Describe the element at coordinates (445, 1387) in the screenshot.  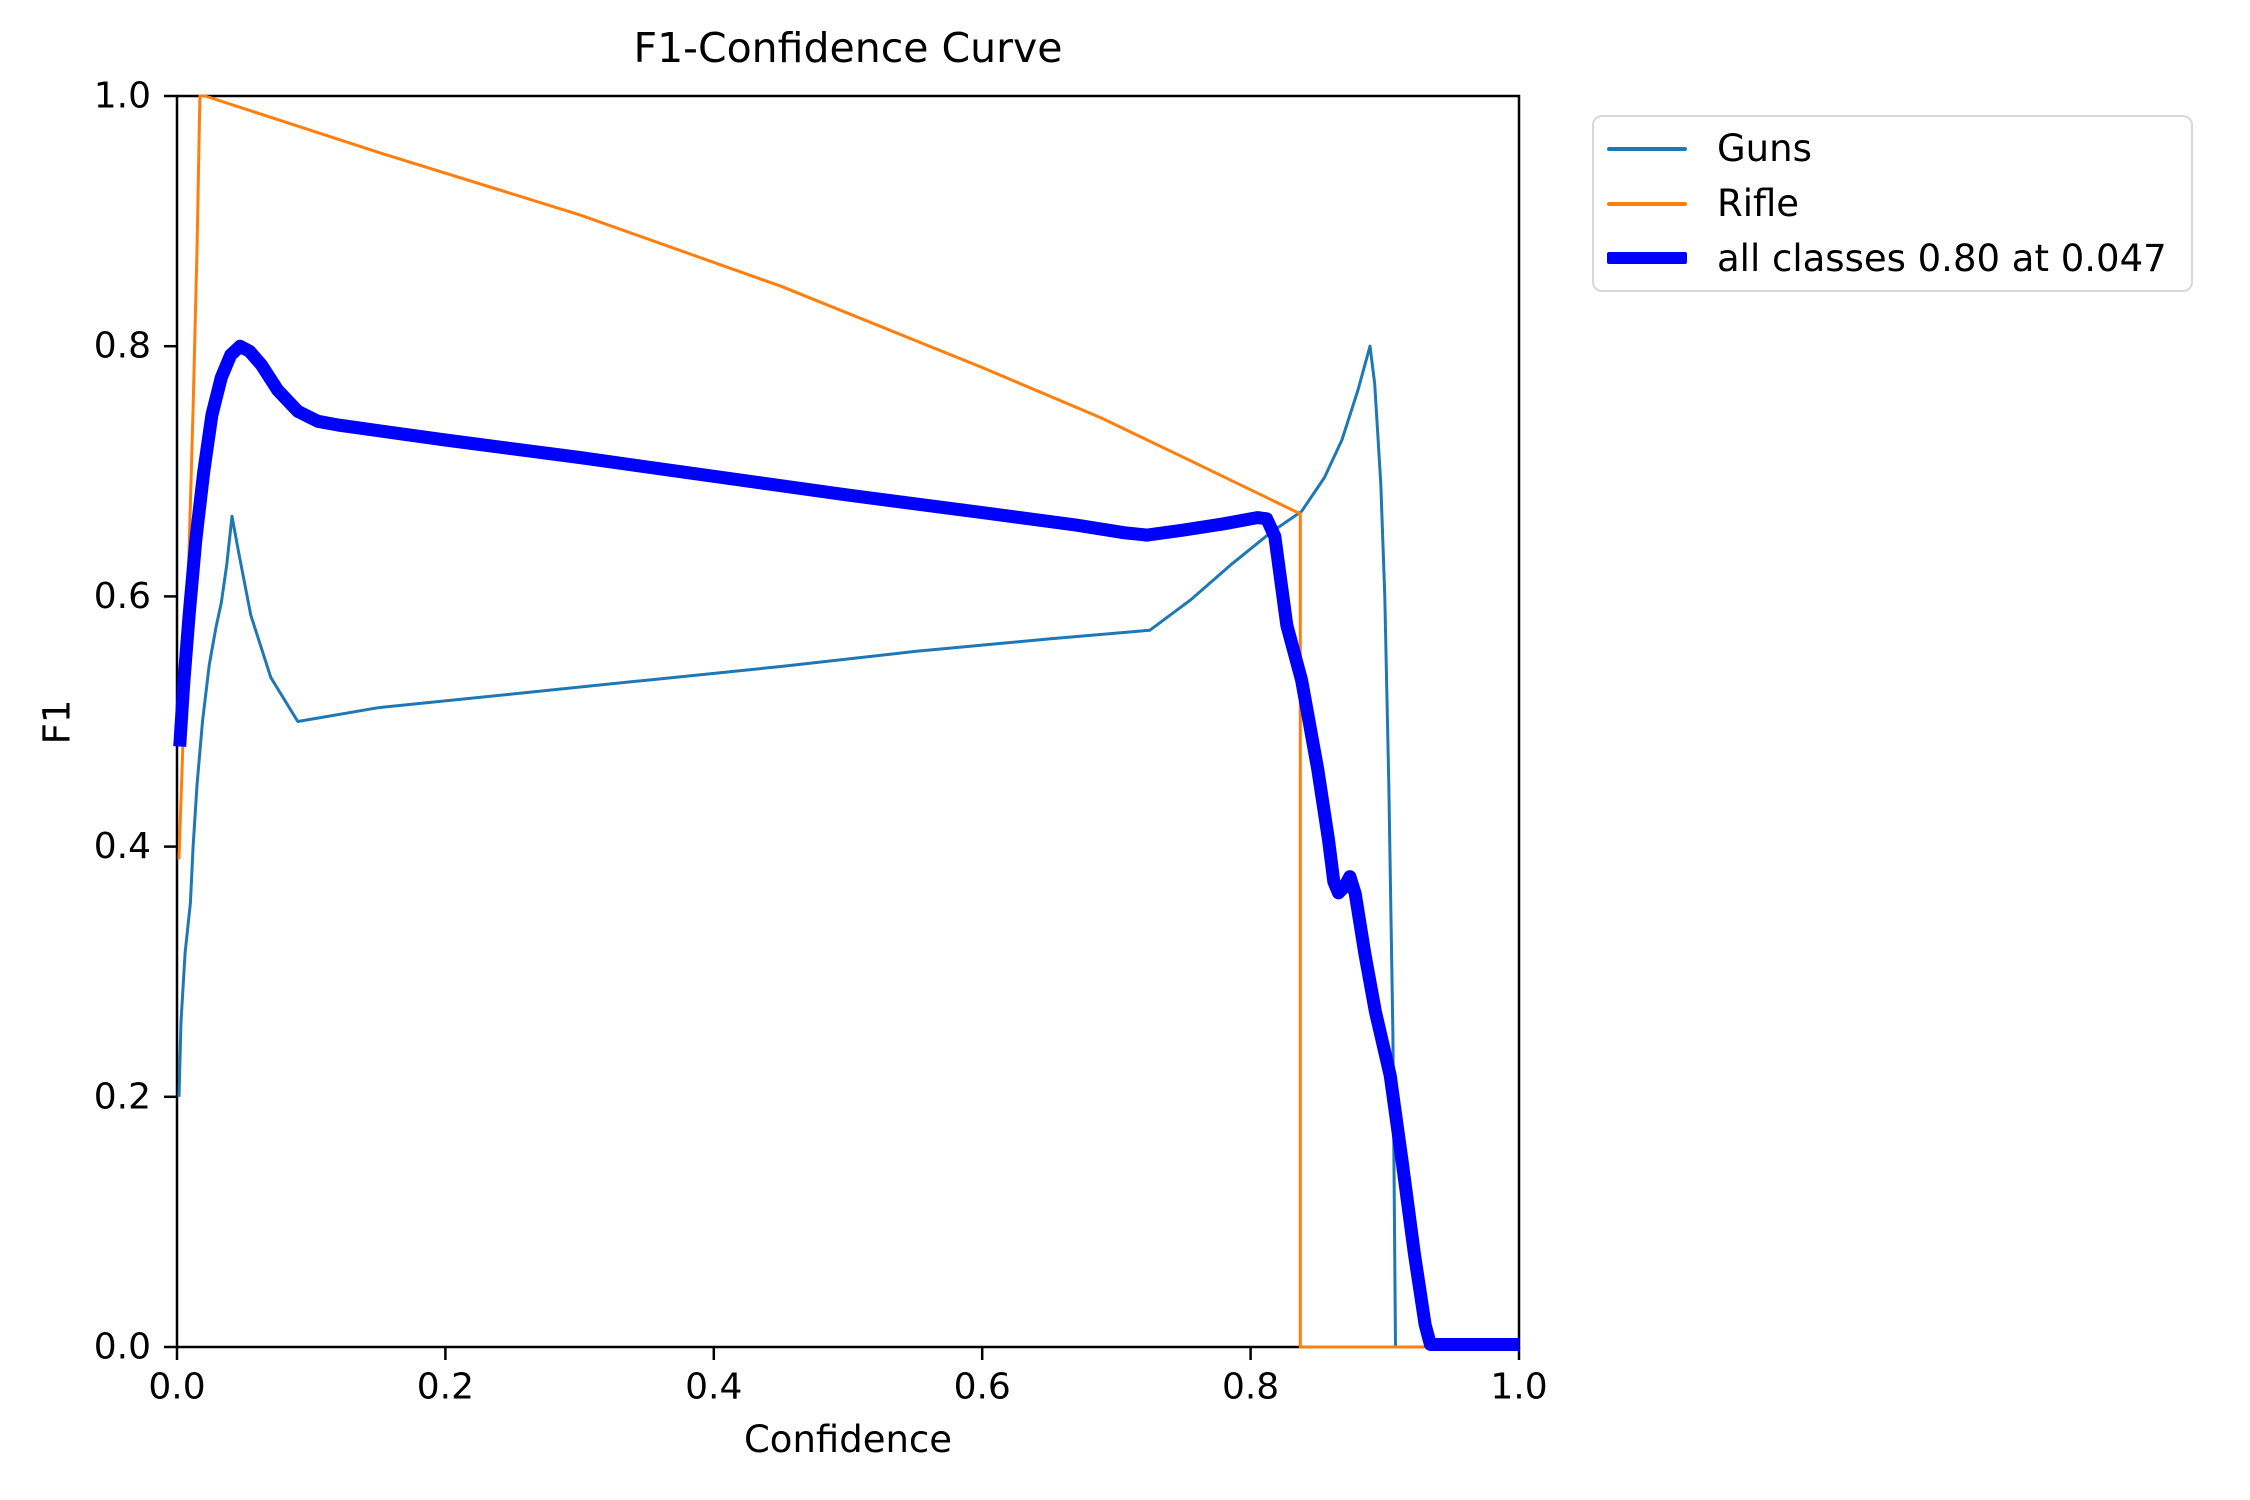
I see `x-tick-label: 0.2` at that location.